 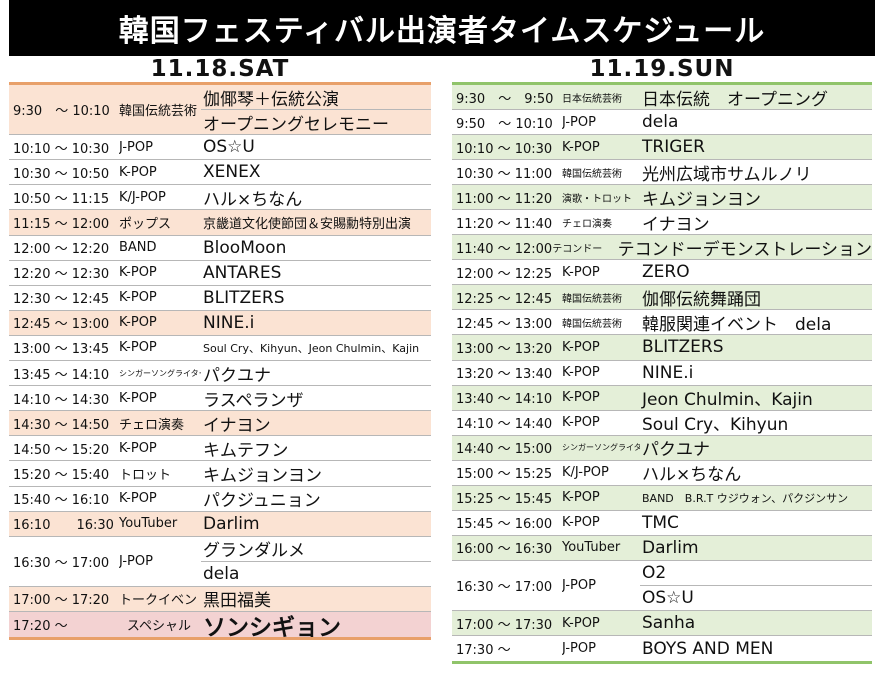 What do you see at coordinates (504, 450) in the screenshot?
I see `time-slot: 14:40 ～ 15:00` at bounding box center [504, 450].